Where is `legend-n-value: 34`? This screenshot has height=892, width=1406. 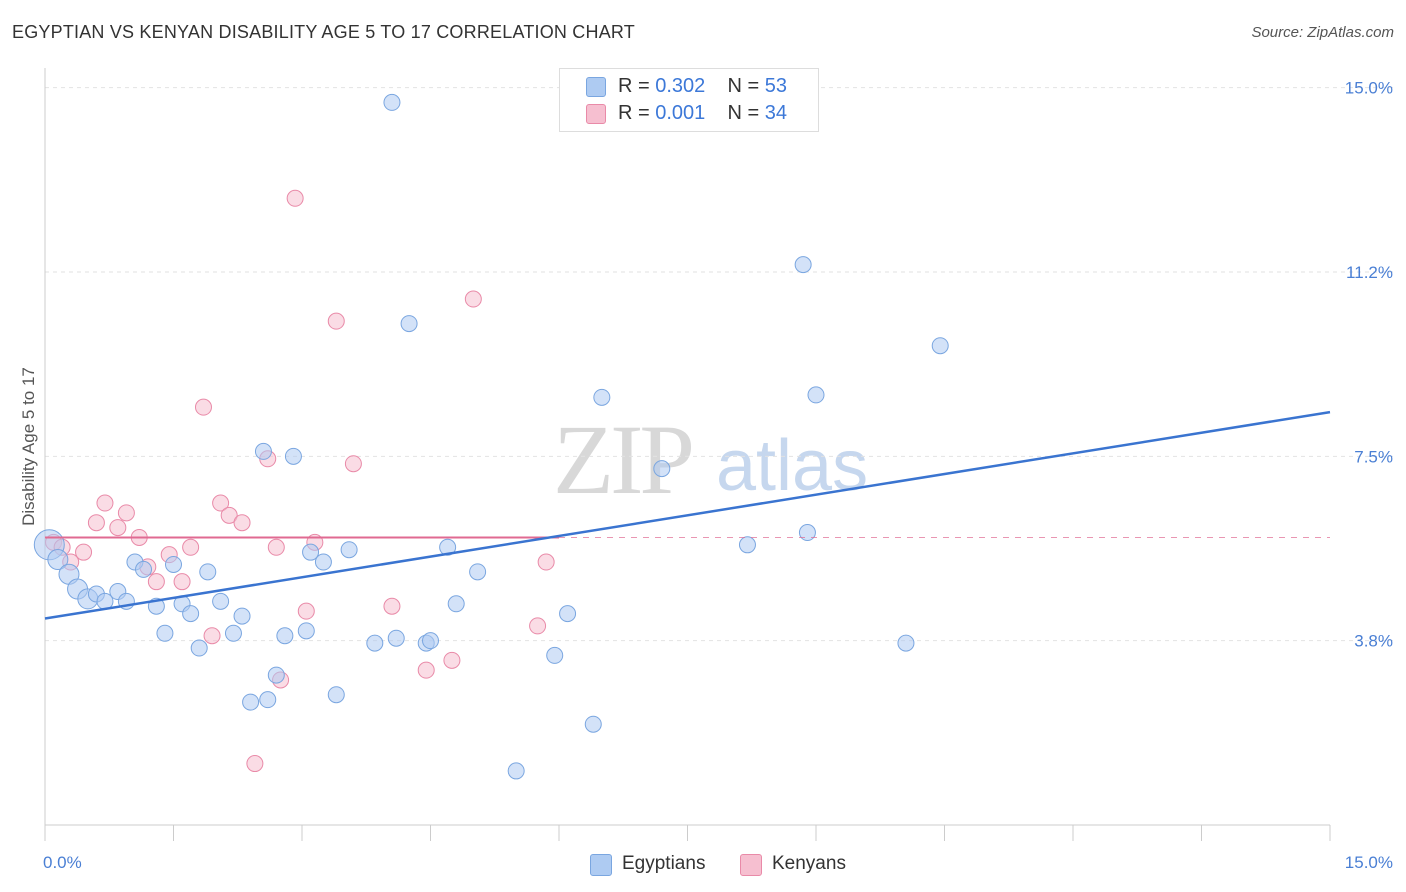
legend-n-value: 34 is located at coordinates (776, 113).